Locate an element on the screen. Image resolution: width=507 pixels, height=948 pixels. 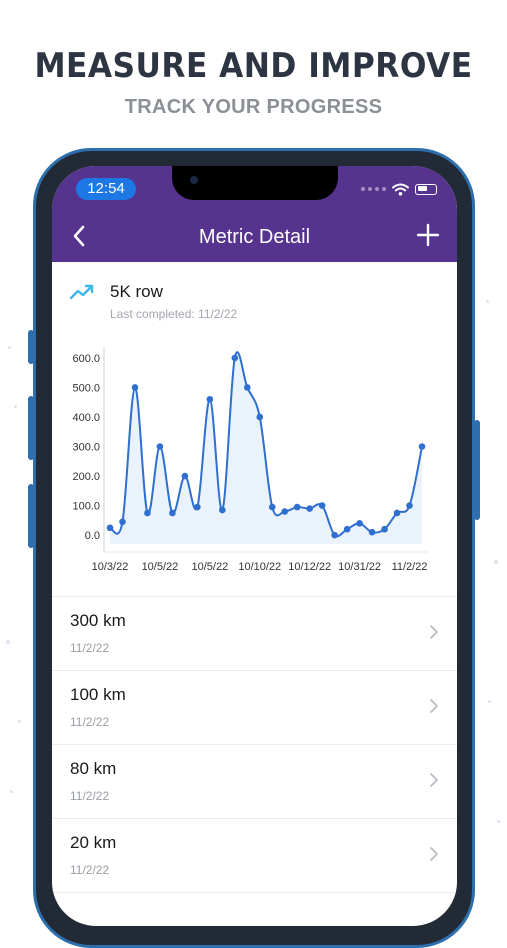
x-tick-label: 10/10/22 is located at coordinates (259, 567).